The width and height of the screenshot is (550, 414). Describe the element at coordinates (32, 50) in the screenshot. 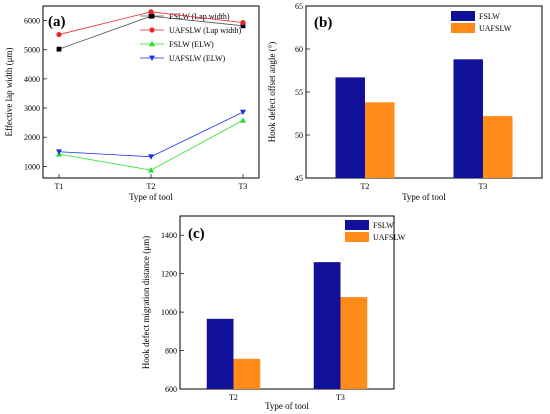

I see `y-tick-label: 5000` at that location.